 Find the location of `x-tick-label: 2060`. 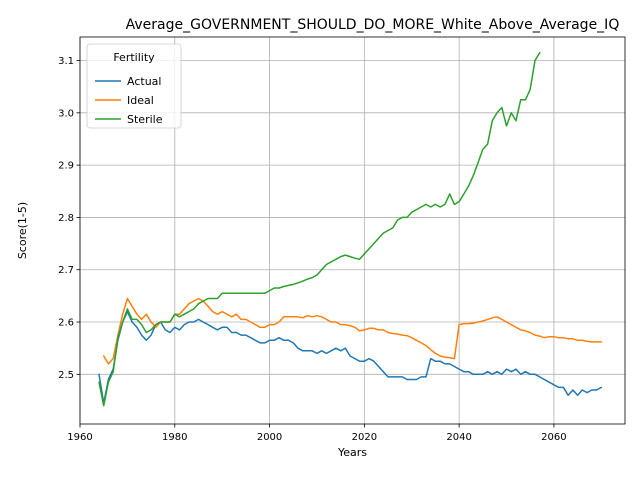

x-tick-label: 2060 is located at coordinates (553, 437).